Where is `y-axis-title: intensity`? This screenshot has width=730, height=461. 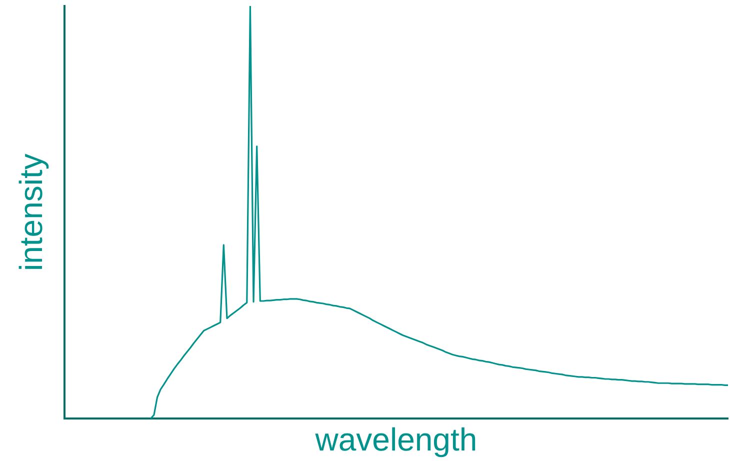 y-axis-title: intensity is located at coordinates (31, 212).